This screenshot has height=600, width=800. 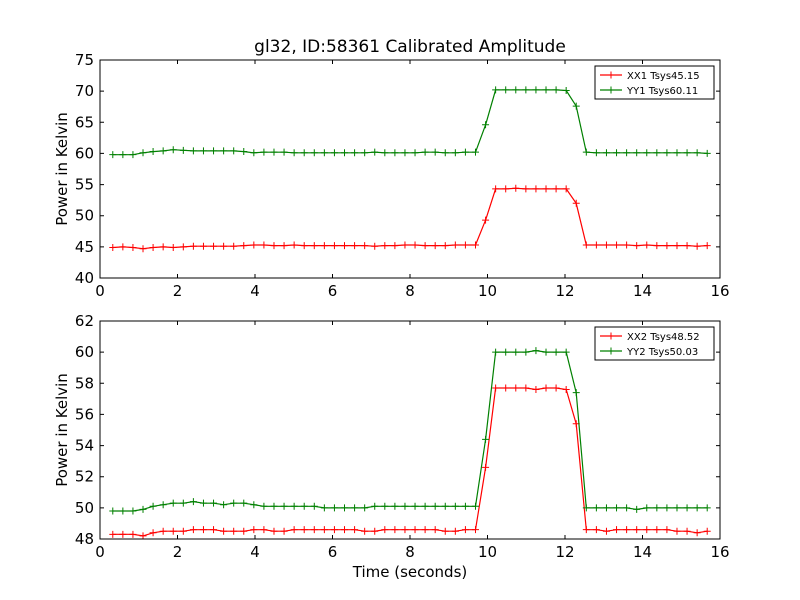 What do you see at coordinates (487, 552) in the screenshot?
I see `x-tick-label: 10` at bounding box center [487, 552].